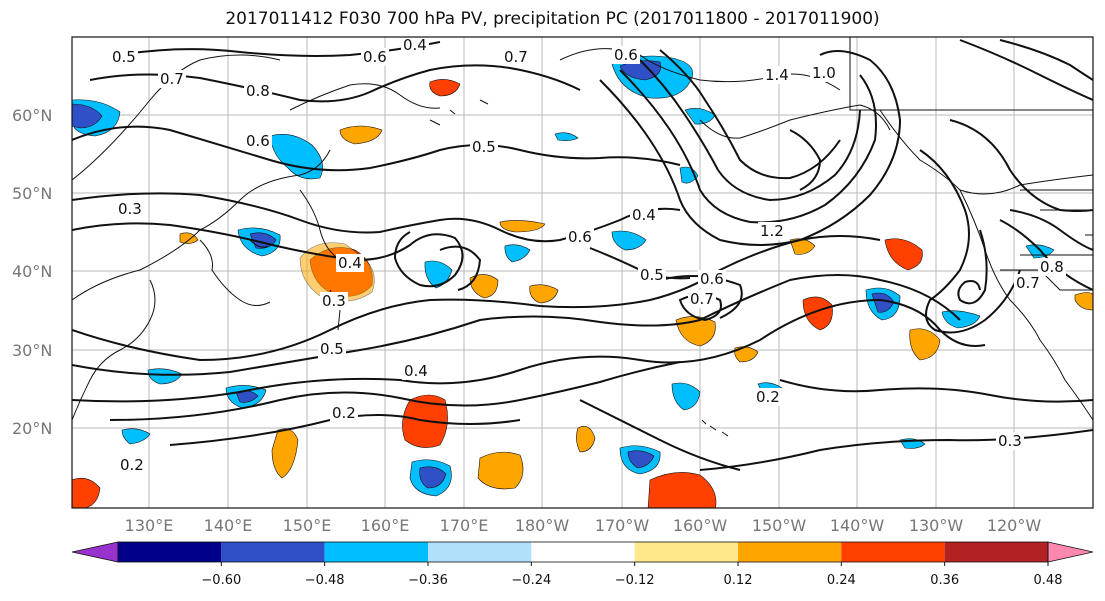 The width and height of the screenshot is (1105, 601). Describe the element at coordinates (464, 525) in the screenshot. I see `longitude-label: 170°E` at that location.